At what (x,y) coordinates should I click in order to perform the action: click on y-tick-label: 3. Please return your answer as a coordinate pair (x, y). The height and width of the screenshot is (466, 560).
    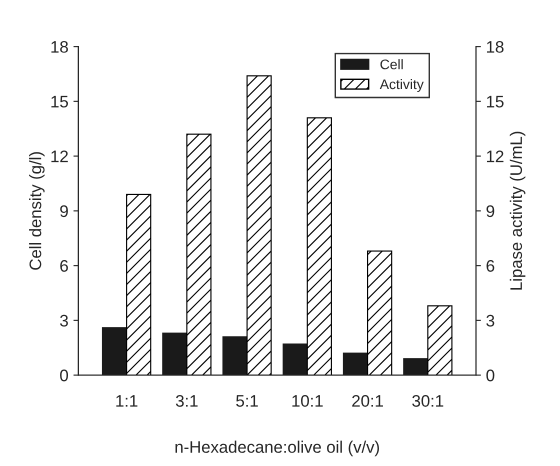
    Looking at the image, I should click on (64, 320).